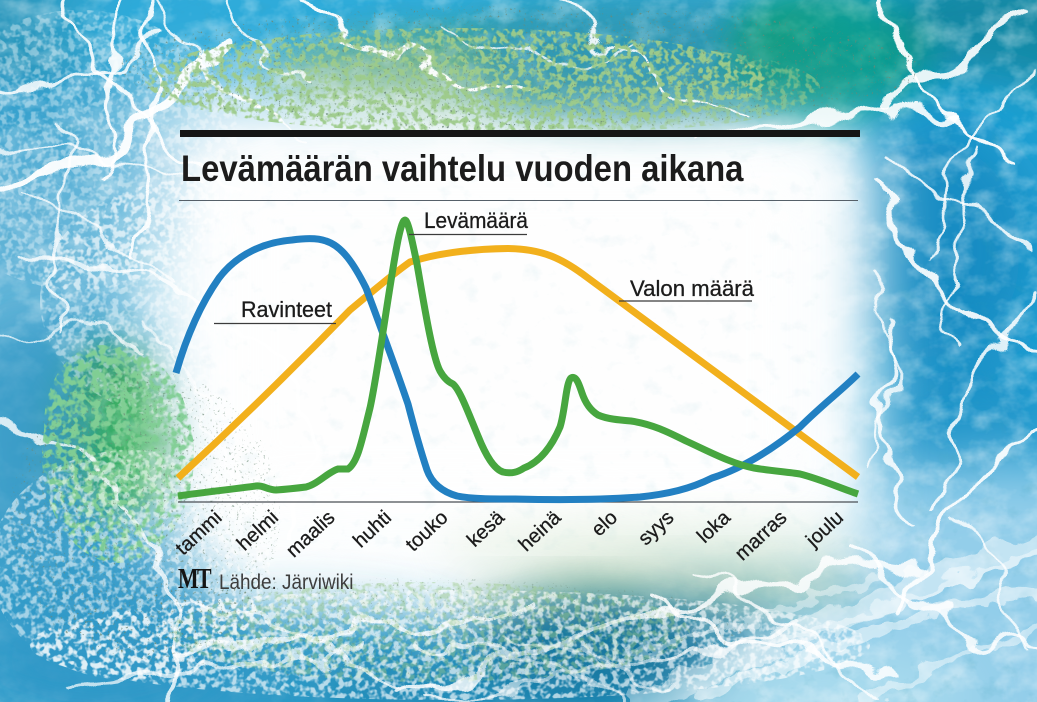  Describe the element at coordinates (310, 535) in the screenshot. I see `svg-text: maalis` at that location.